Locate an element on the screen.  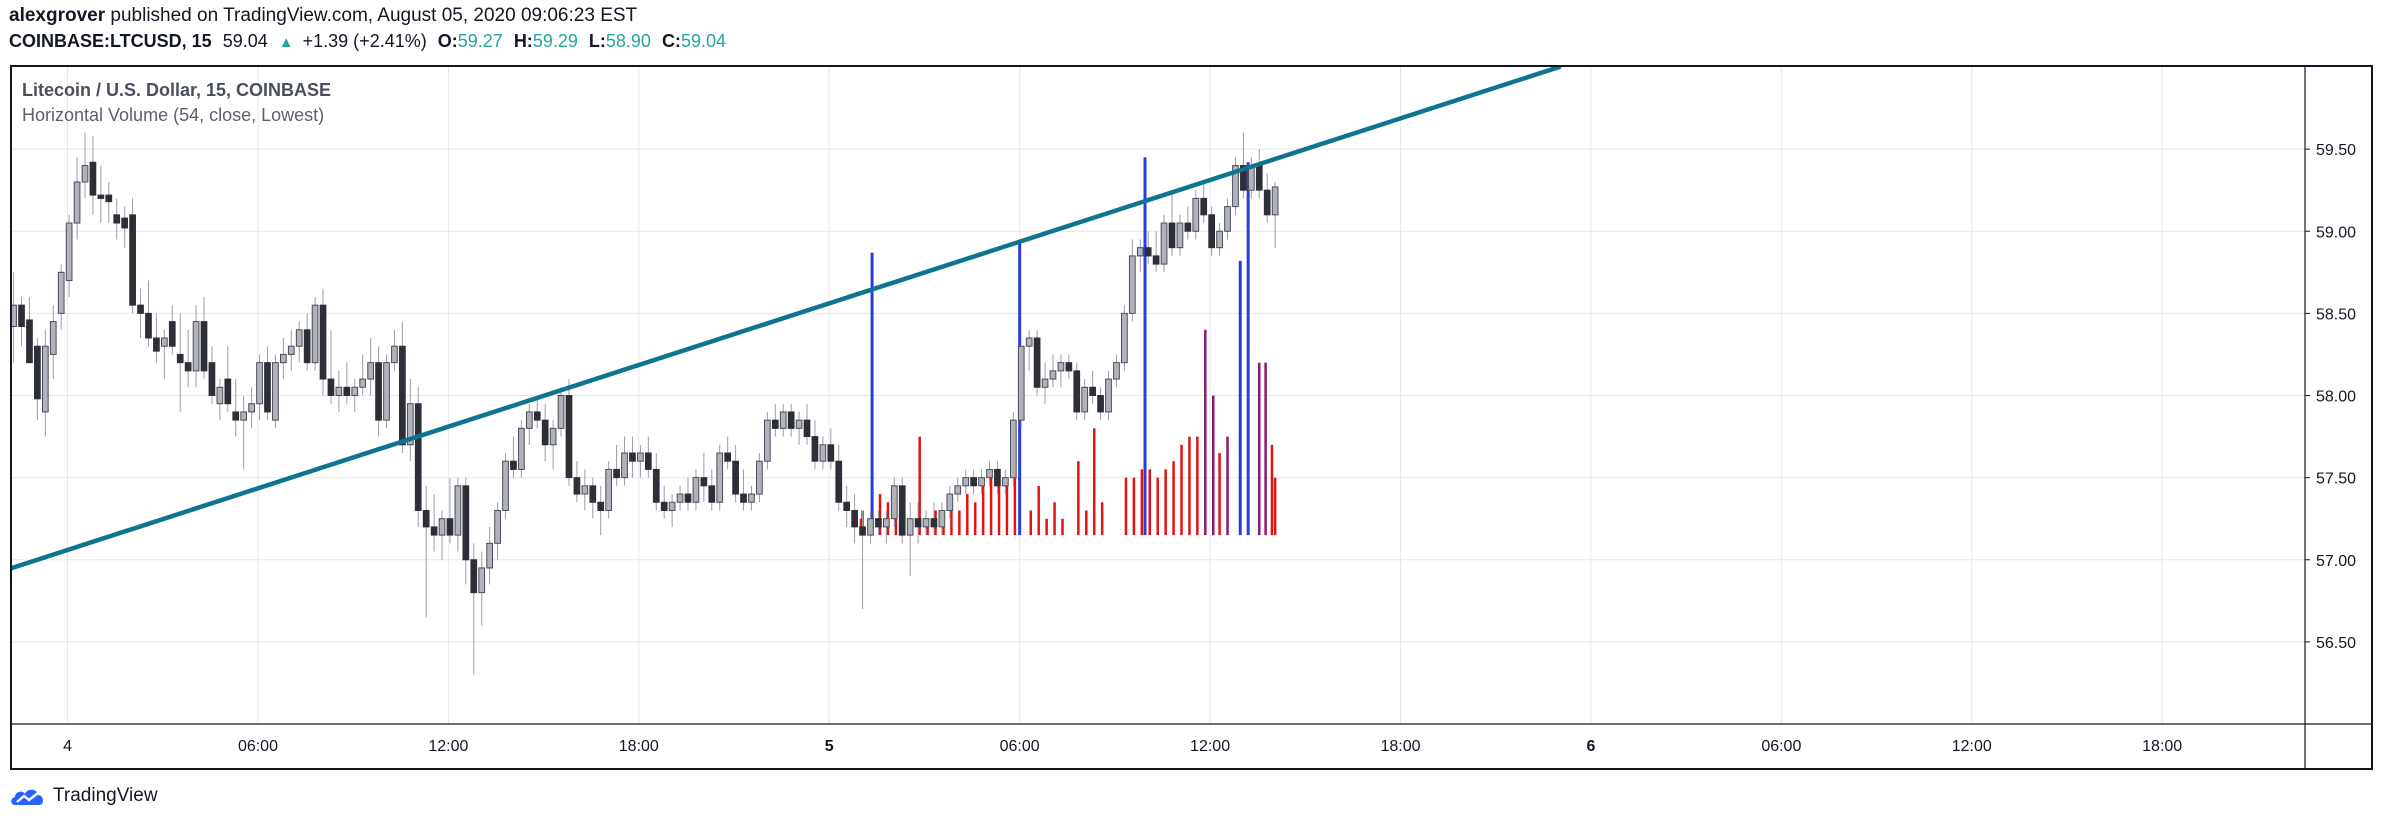
open-value: 59.27 is located at coordinates (480, 41).